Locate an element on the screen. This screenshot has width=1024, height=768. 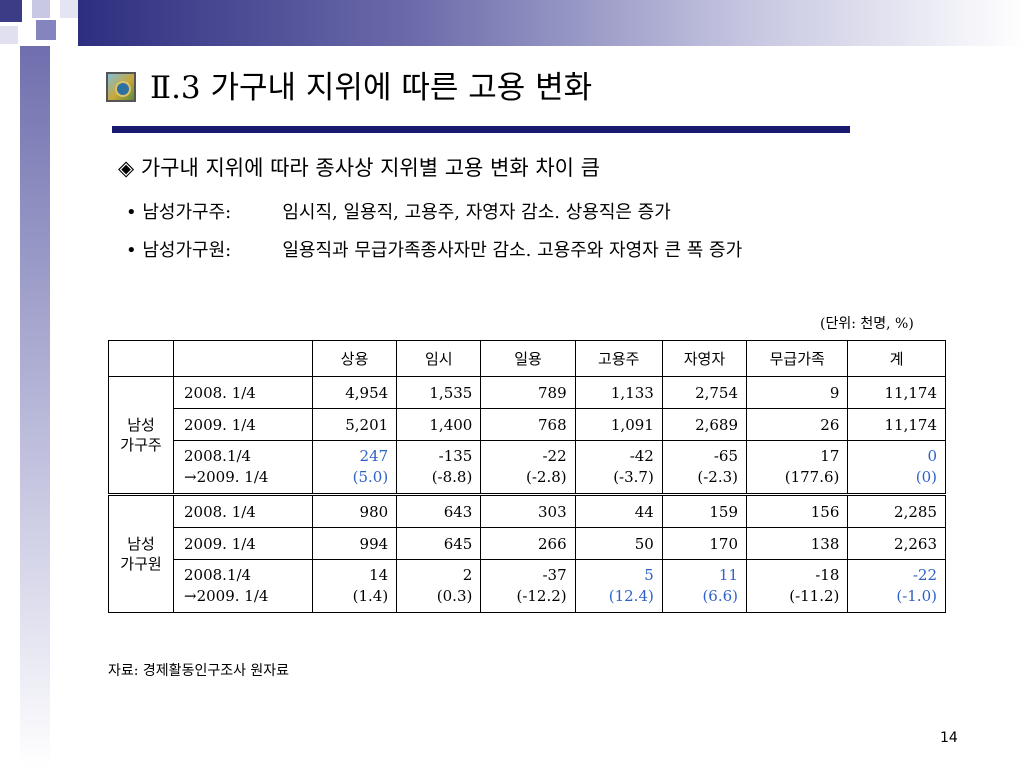
change-cell: -42 (-3.7) is located at coordinates (618, 467).